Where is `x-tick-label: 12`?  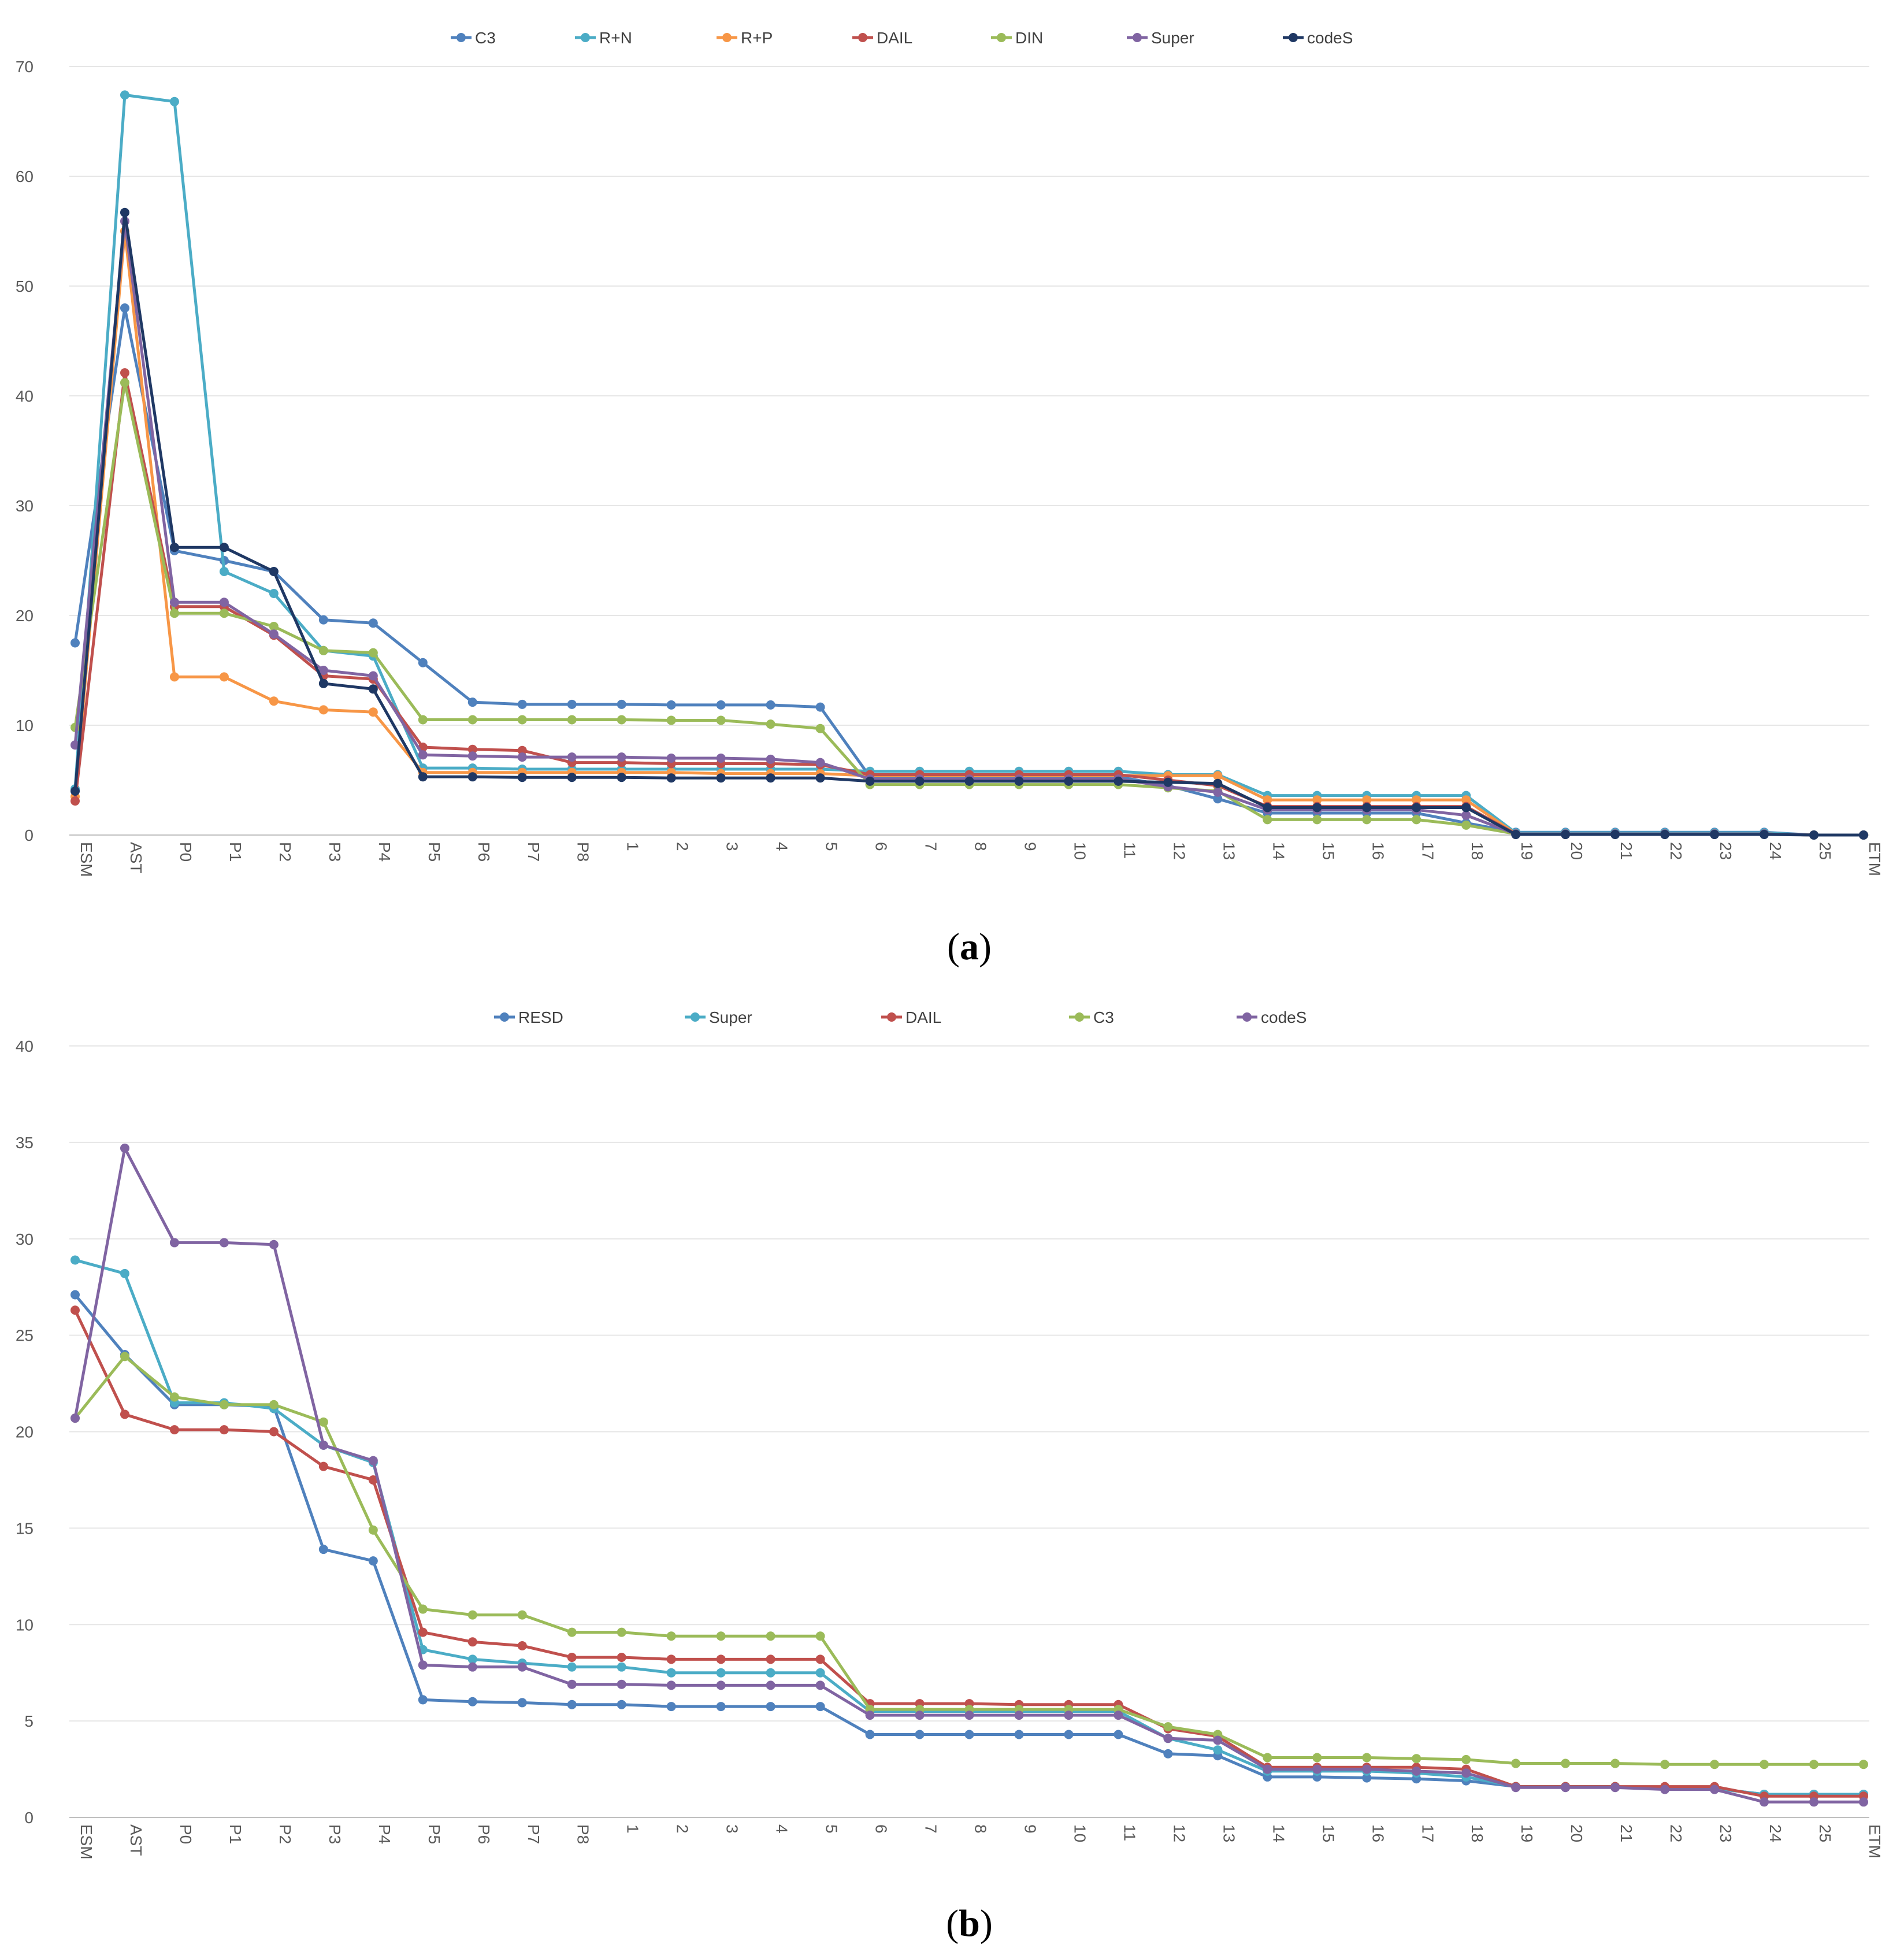 x-tick-label: 12 is located at coordinates (1179, 1833).